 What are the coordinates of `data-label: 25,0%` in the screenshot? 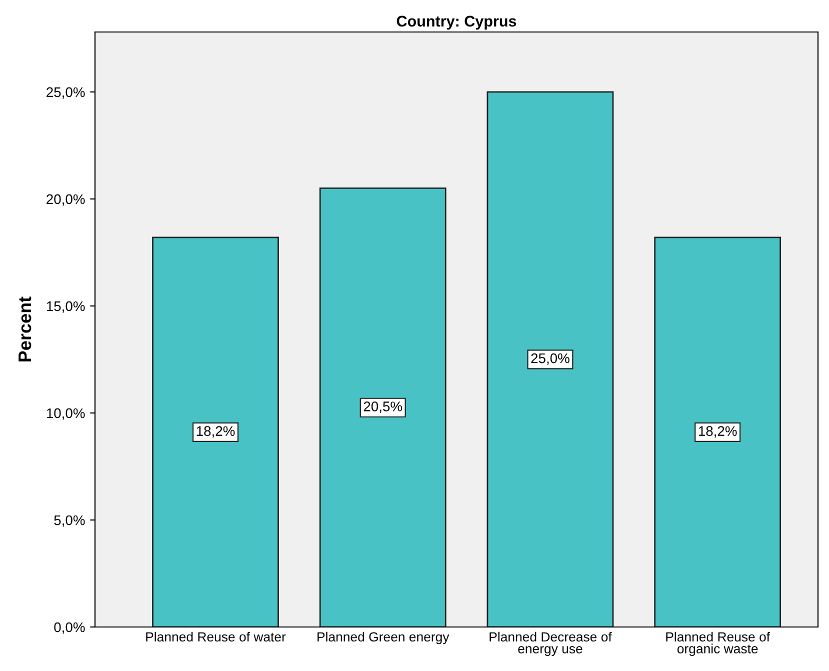 It's located at (550, 359).